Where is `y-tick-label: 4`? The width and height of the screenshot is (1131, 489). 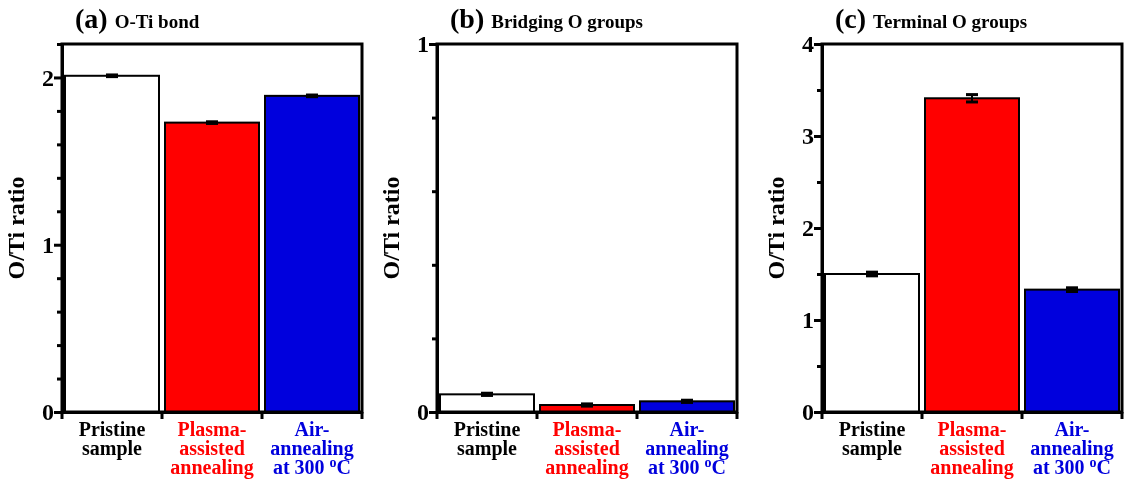 y-tick-label: 4 is located at coordinates (808, 44).